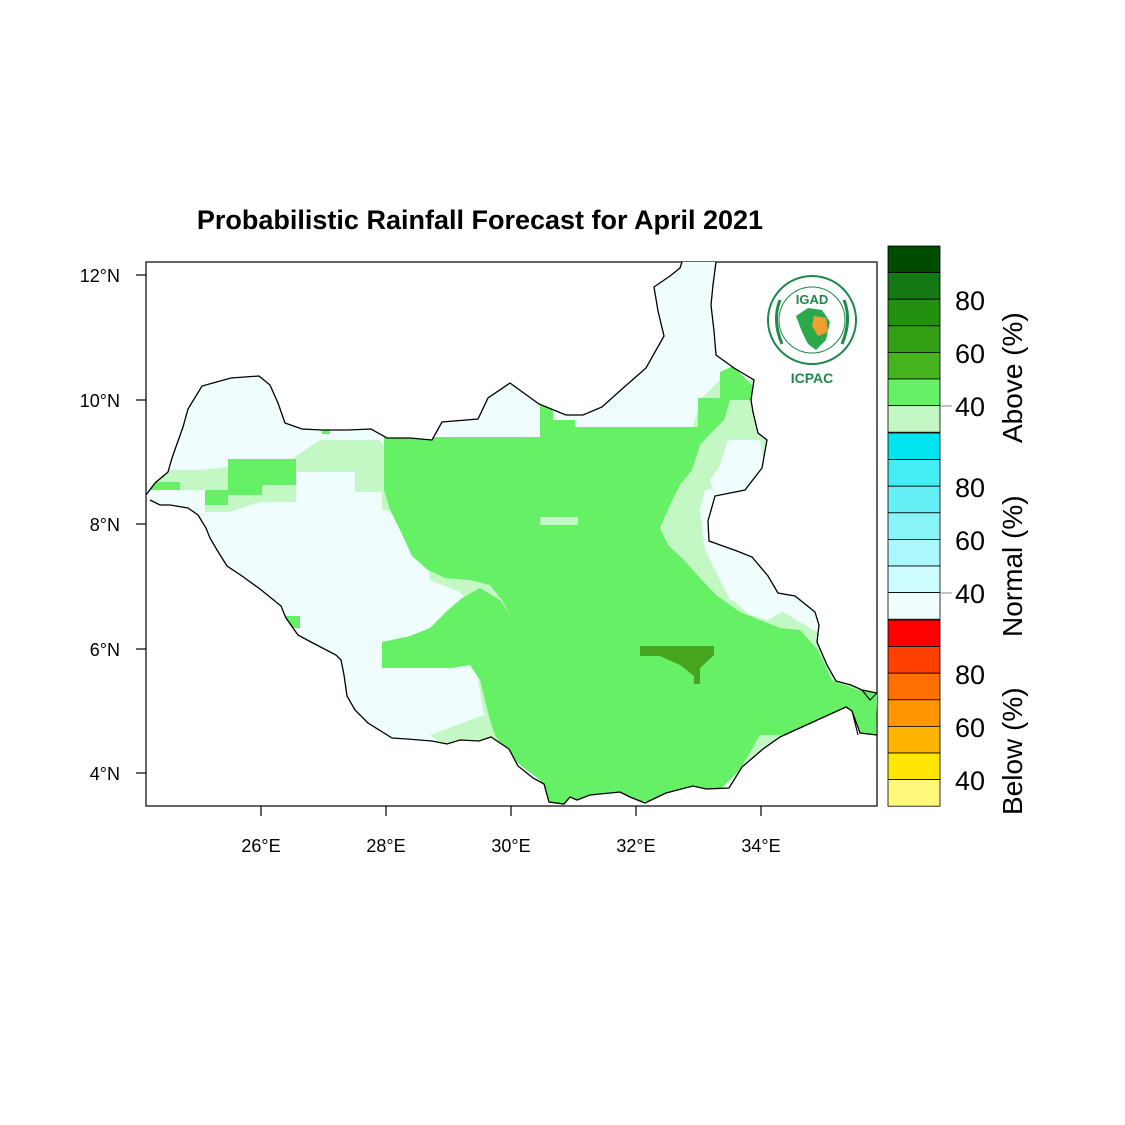 Image resolution: width=1125 pixels, height=1125 pixels. I want to click on above-light-inset, so click(559, 521).